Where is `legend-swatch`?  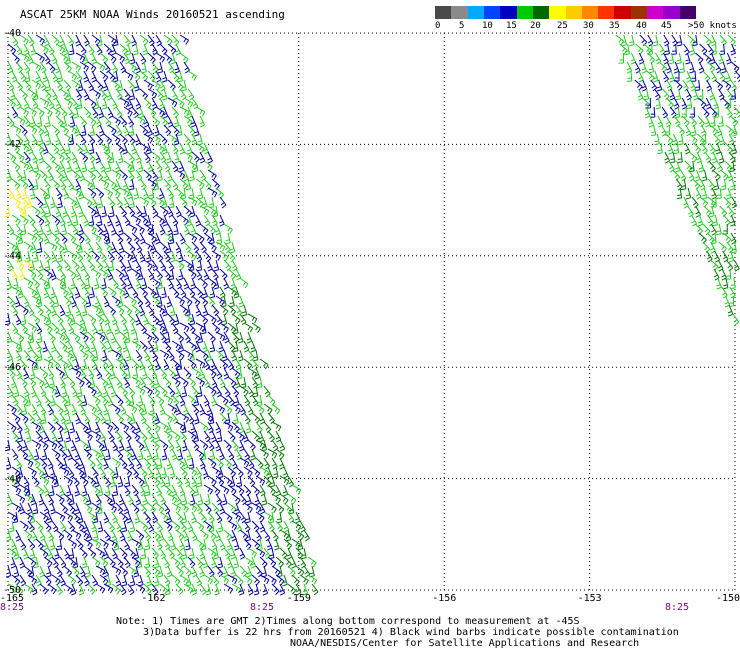
legend-swatch is located at coordinates (687, 12).